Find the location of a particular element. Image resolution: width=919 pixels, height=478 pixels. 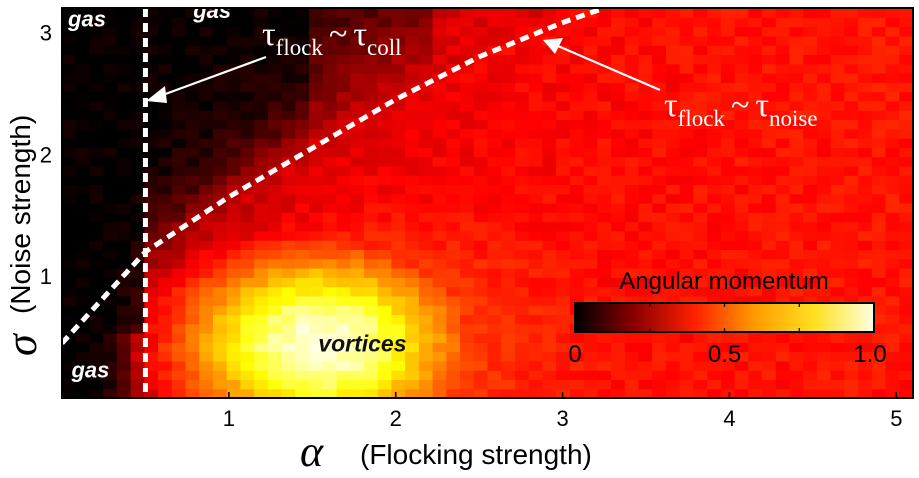

colorbar-ticks: 0 0.5 1.0 is located at coordinates (727, 335).